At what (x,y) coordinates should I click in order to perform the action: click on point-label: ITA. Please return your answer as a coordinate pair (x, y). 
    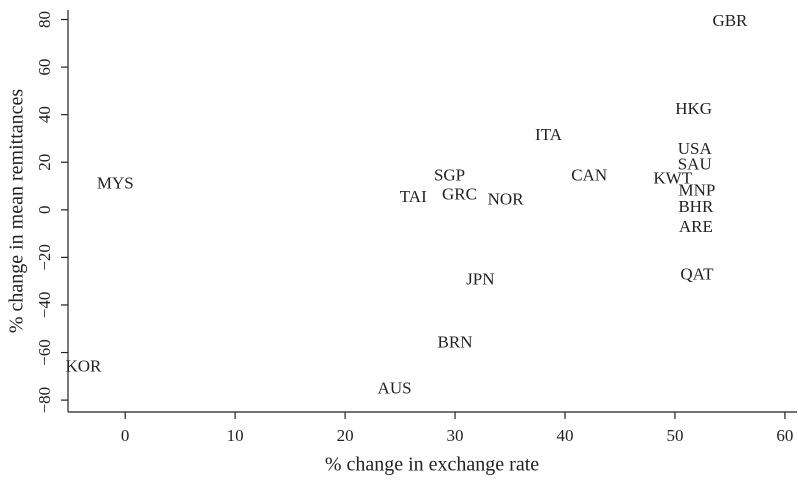
    Looking at the image, I should click on (549, 134).